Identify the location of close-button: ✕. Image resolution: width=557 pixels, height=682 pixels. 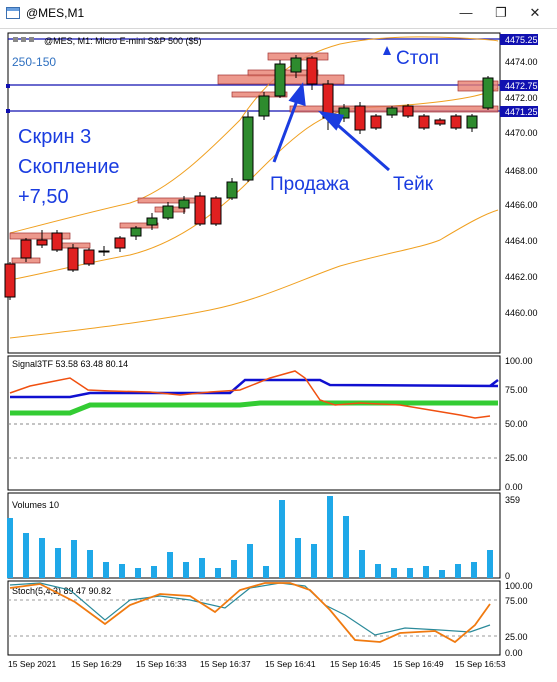
(535, 12).